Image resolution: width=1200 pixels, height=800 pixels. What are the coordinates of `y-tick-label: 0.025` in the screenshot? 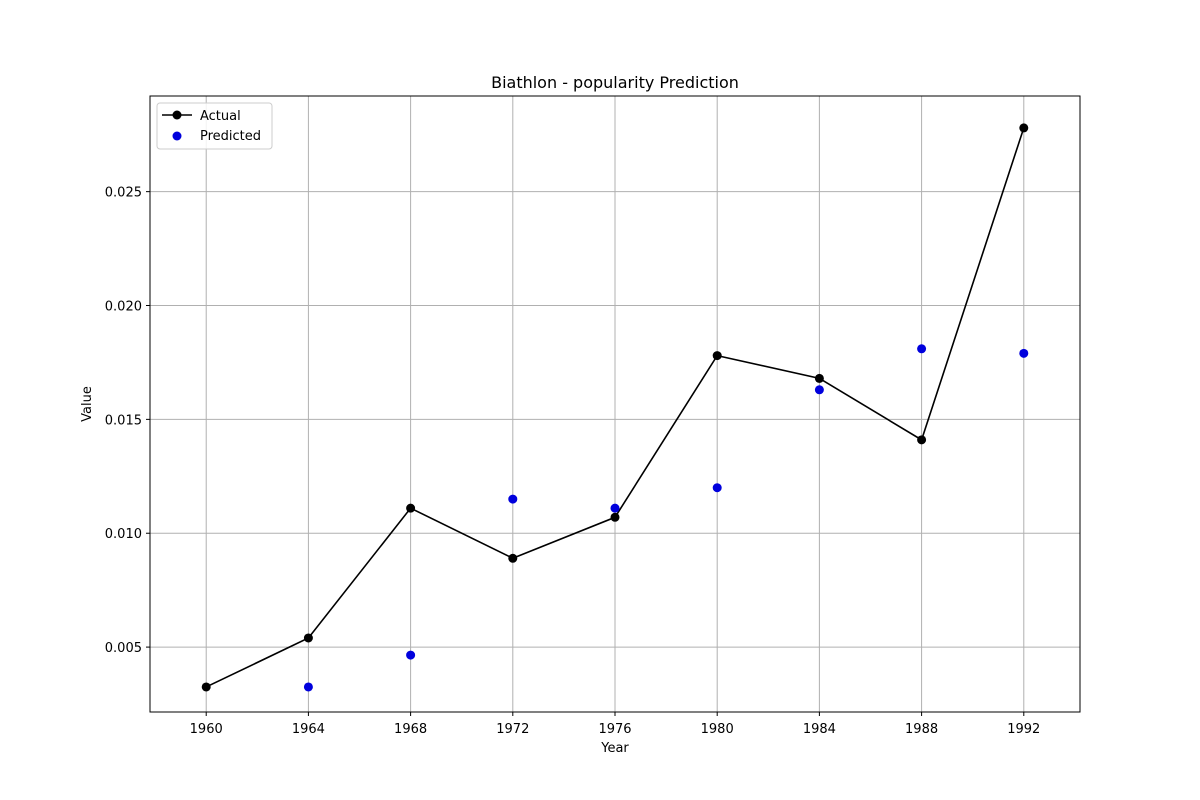 It's located at (123, 193).